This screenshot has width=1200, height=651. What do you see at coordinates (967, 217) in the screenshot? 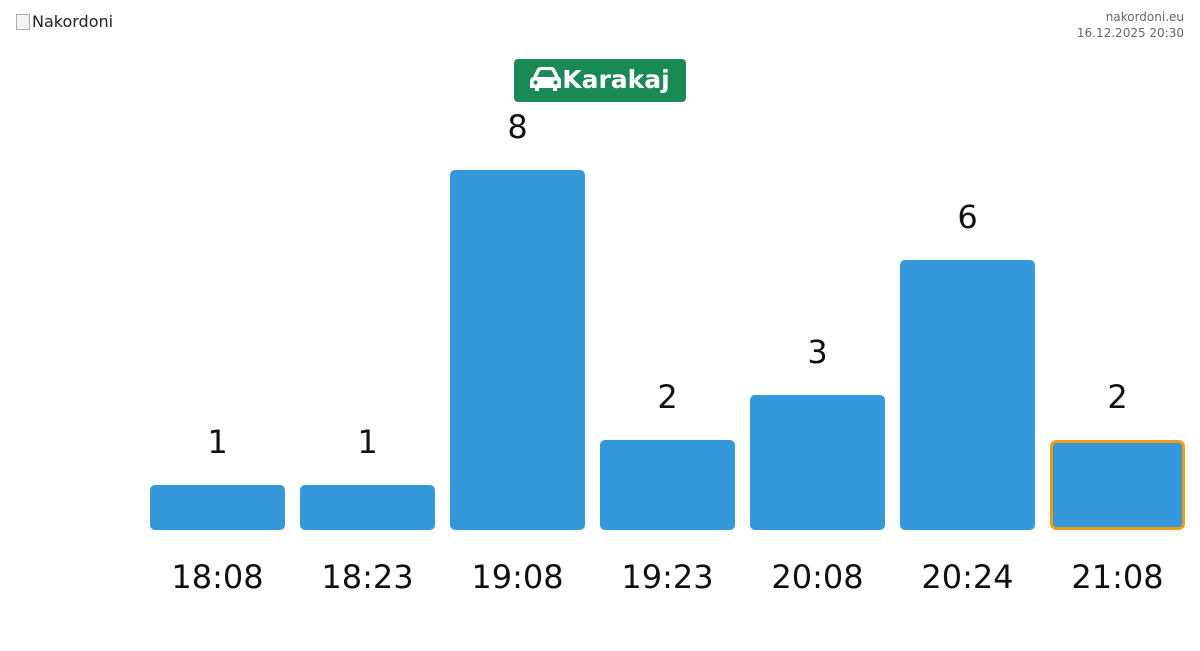
I see `value-label: 6` at bounding box center [967, 217].